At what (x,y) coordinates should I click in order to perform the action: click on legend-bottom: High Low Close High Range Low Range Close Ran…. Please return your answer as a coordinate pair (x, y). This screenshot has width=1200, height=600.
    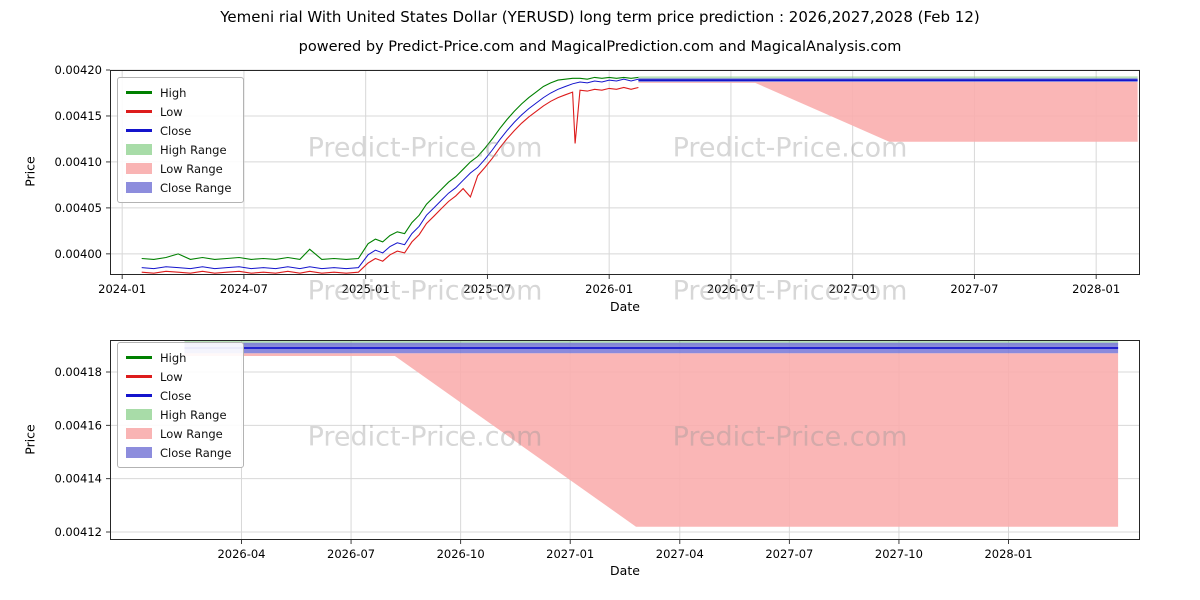
    Looking at the image, I should click on (181, 405).